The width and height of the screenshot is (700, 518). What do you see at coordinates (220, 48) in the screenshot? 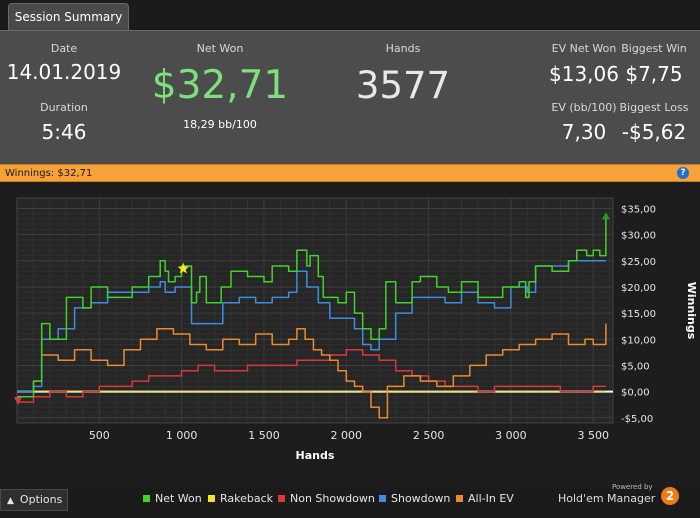
I see `net-won-label: Net Won` at bounding box center [220, 48].